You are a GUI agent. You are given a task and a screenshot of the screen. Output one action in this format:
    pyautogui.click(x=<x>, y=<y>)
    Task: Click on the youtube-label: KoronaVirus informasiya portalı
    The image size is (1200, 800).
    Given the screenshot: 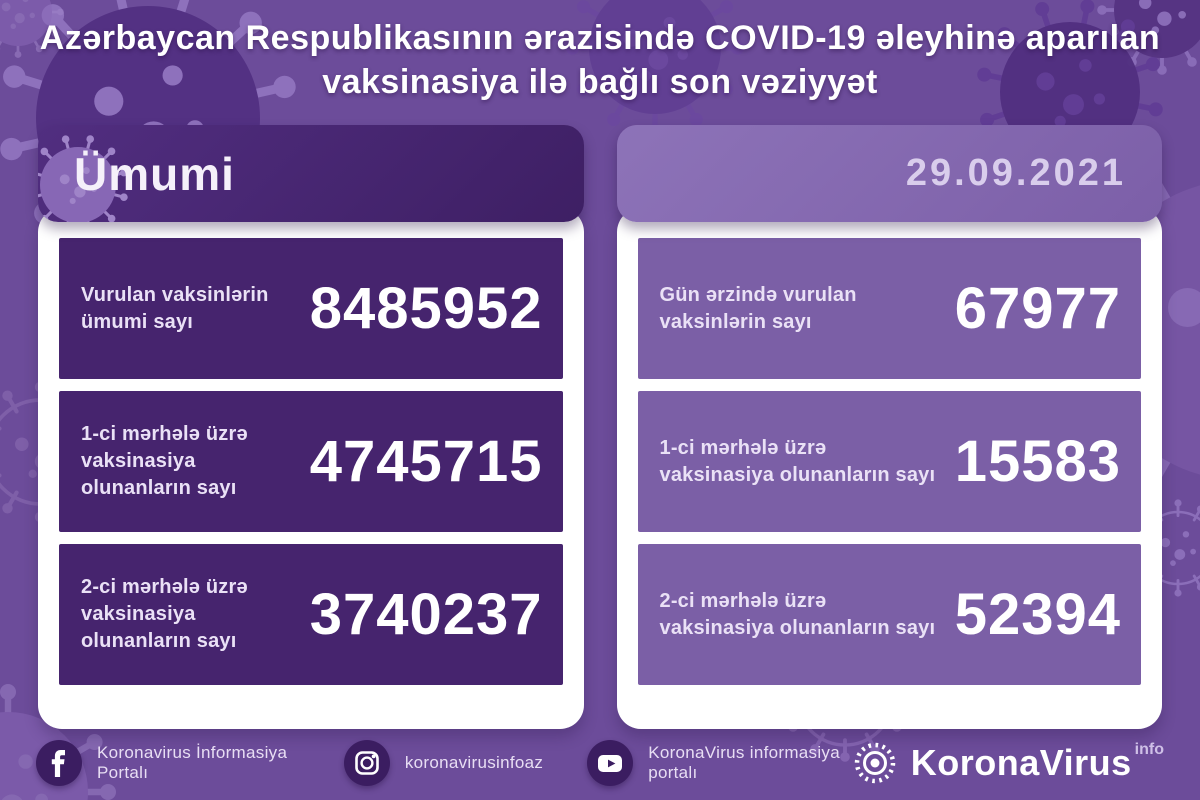 What is the action you would take?
    pyautogui.click(x=744, y=762)
    